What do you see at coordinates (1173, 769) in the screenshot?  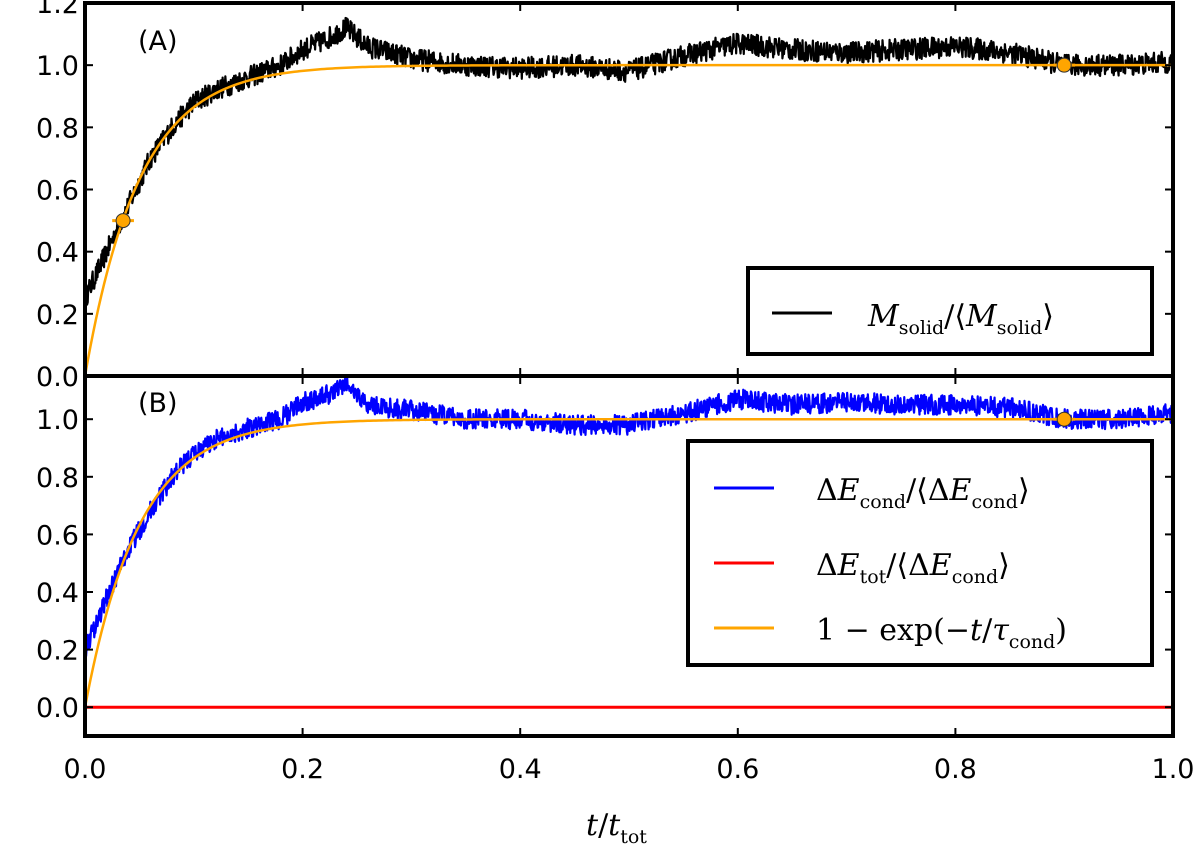 I see `x-tick-label: 1.0` at bounding box center [1173, 769].